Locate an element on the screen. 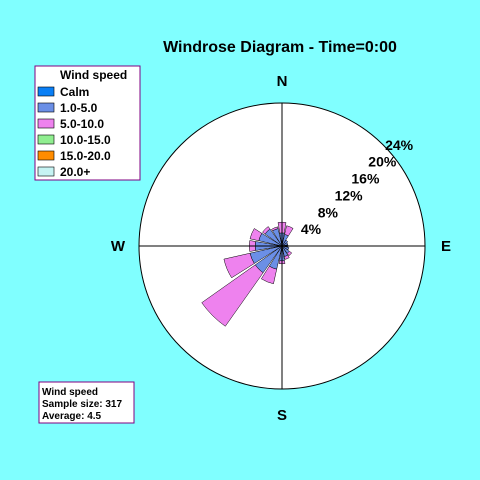  legend-title: Wind speed is located at coordinates (93, 75).